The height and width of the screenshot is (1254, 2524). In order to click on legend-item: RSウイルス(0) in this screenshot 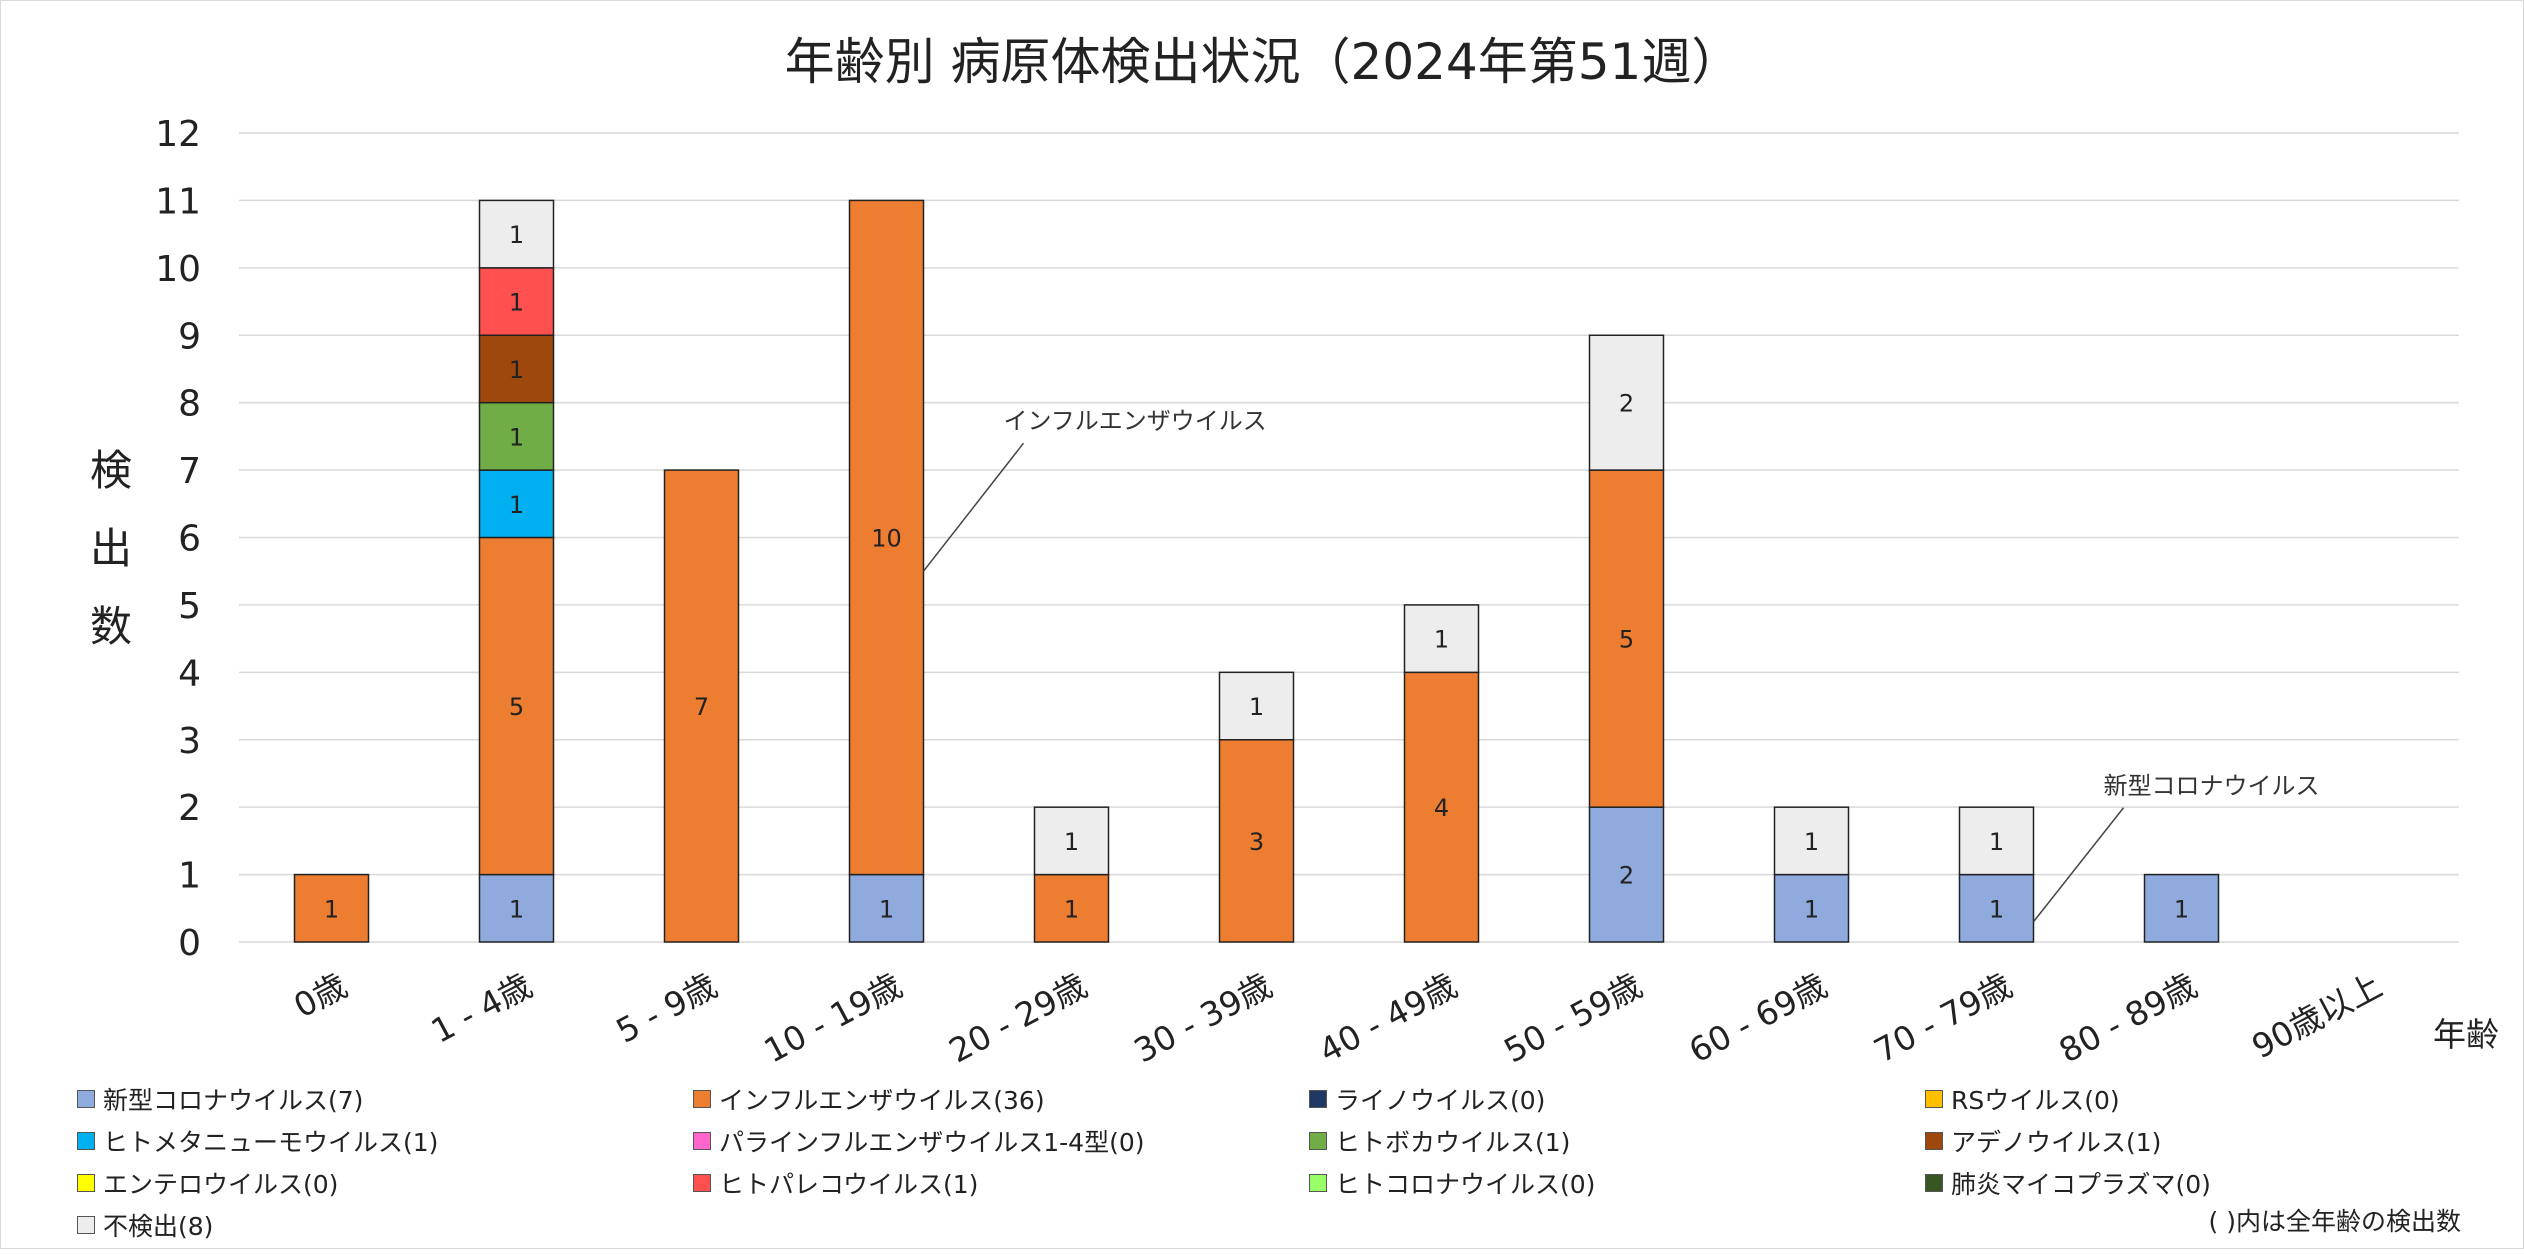, I will do `click(2022, 1099)`.